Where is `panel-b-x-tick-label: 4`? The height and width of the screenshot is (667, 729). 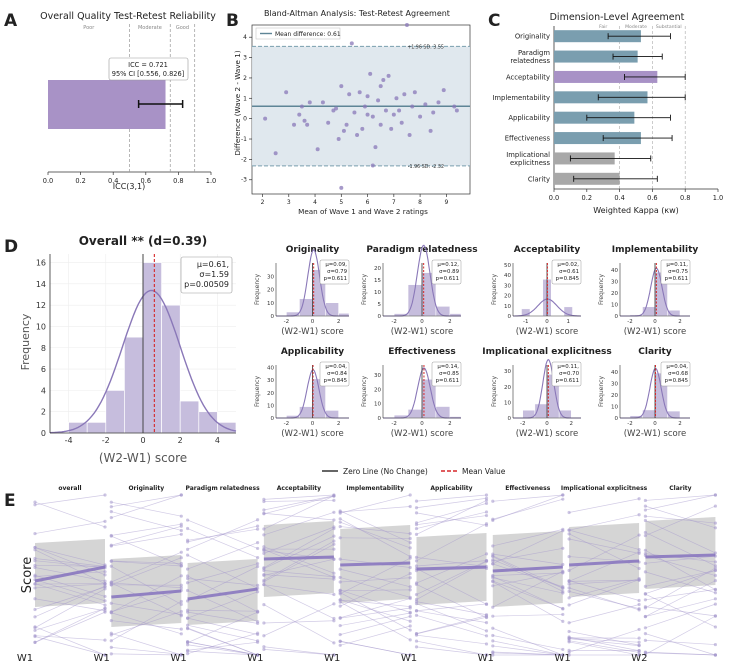 panel-b-x-tick-label: 4 is located at coordinates (315, 202).